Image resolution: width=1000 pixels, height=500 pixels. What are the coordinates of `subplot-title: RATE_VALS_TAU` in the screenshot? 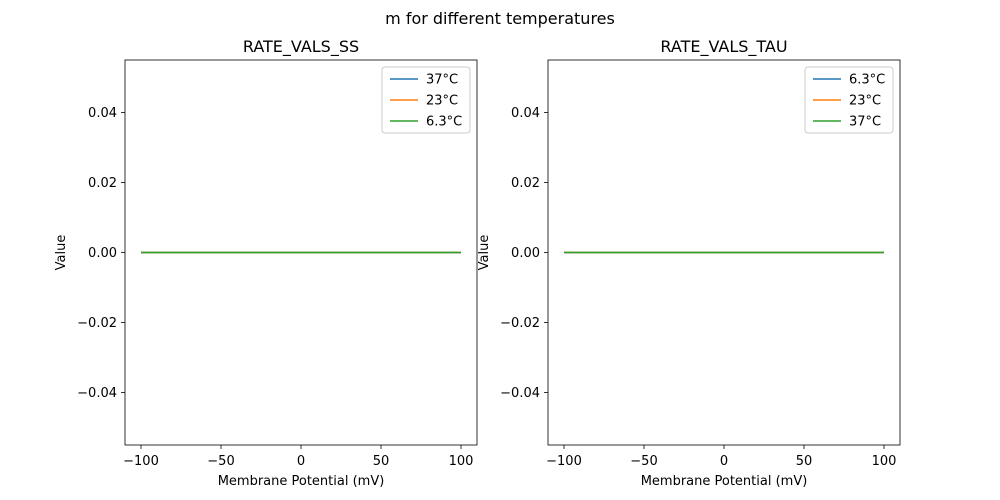 It's located at (723, 47).